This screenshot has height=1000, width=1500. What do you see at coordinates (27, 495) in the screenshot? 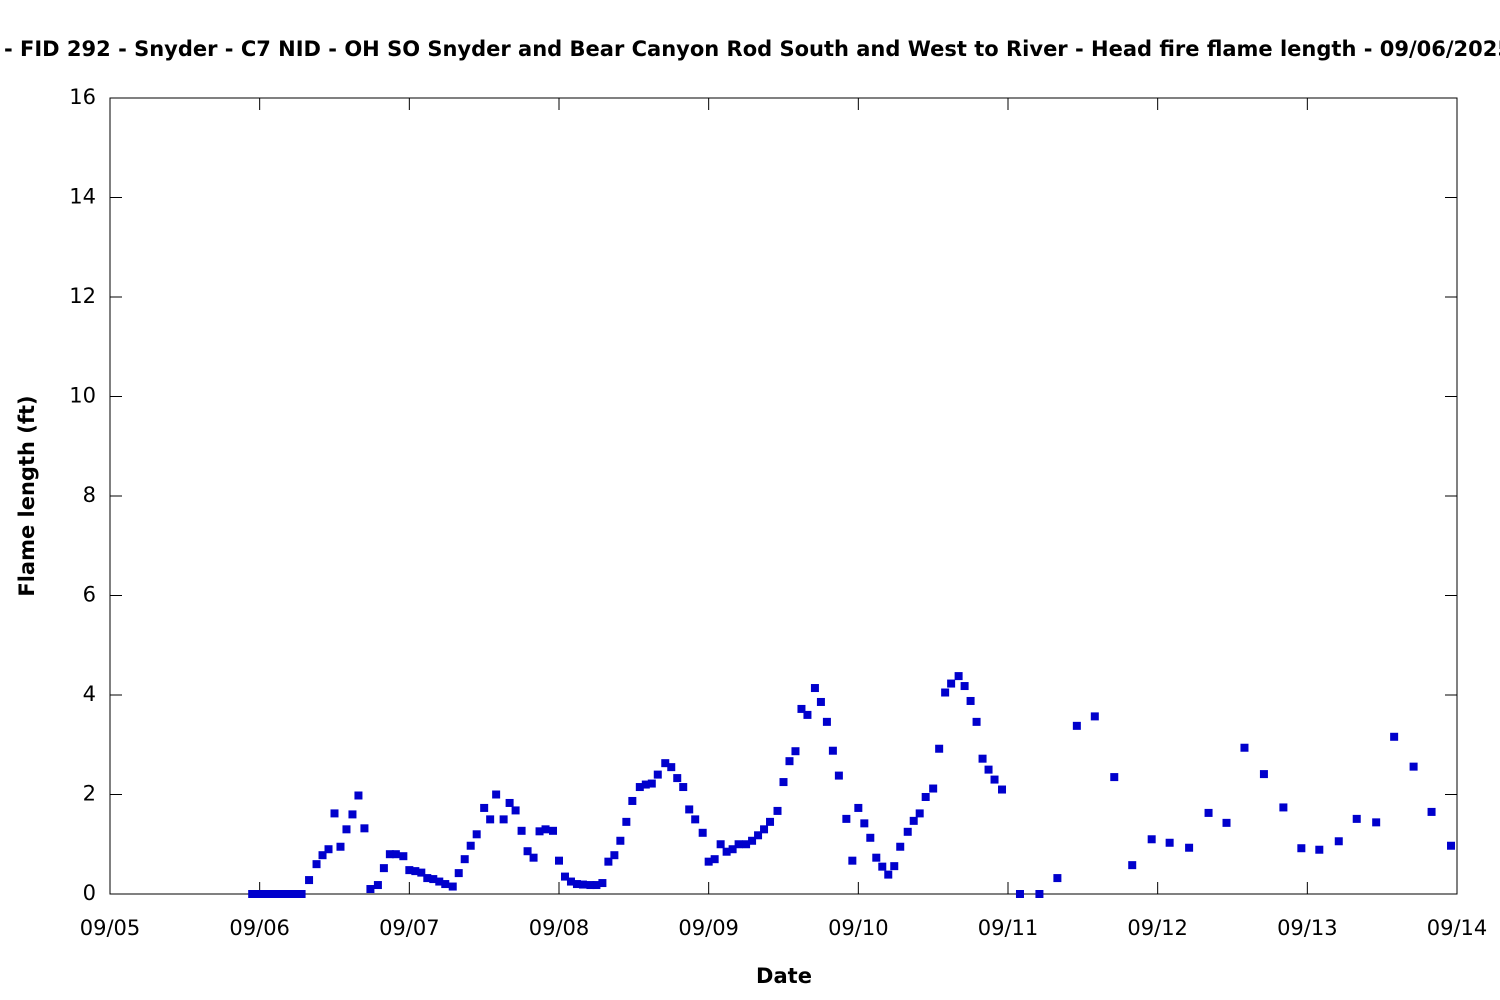
I see `y-axis-label: Flame length (ft)` at bounding box center [27, 495].